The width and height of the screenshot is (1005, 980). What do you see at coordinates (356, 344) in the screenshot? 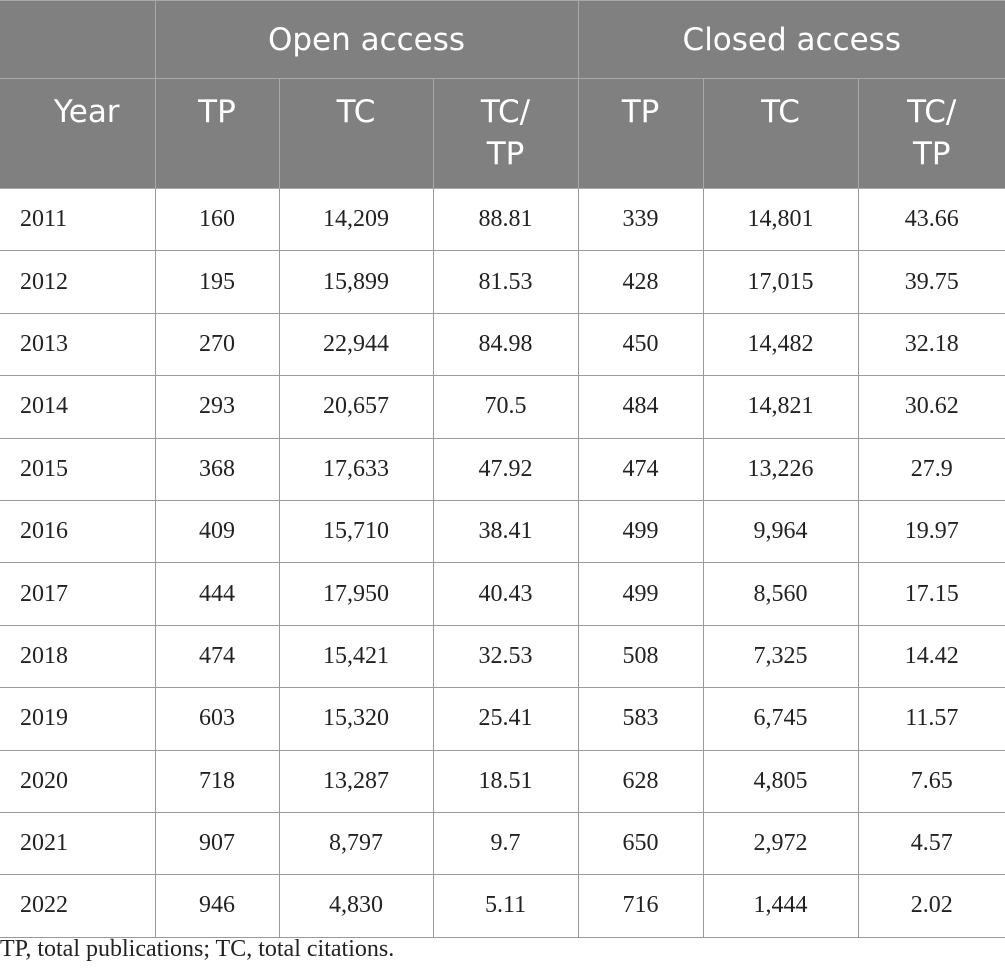
I see `value-cell: 22,944` at bounding box center [356, 344].